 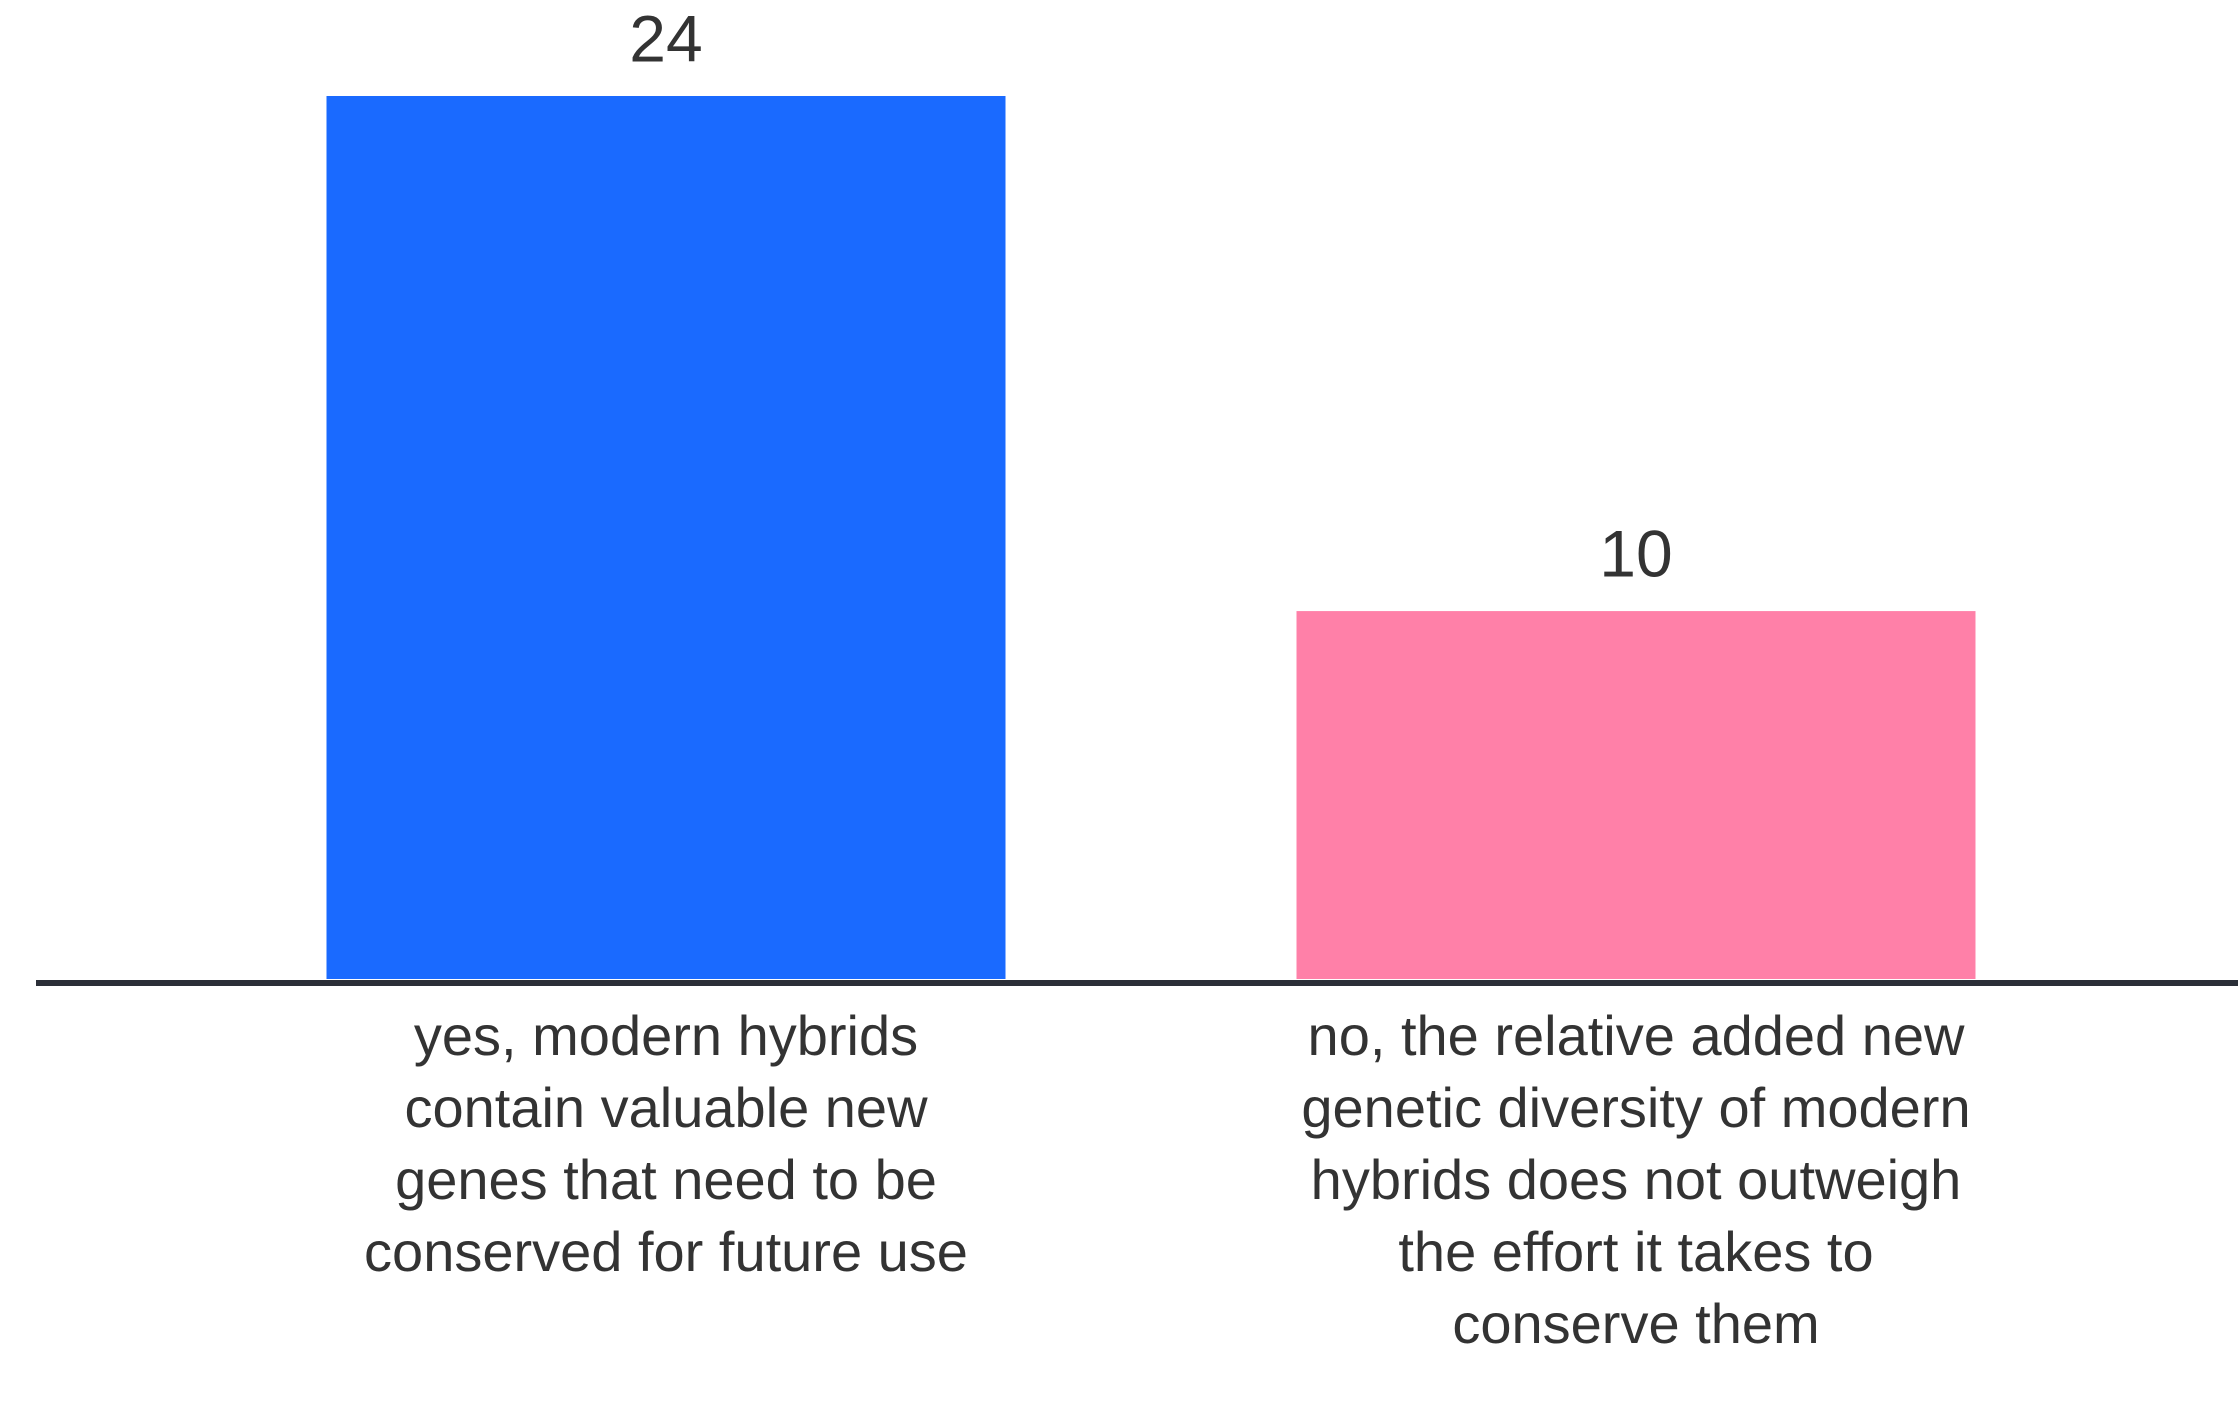 What do you see at coordinates (665, 38) in the screenshot?
I see `value-label: 24` at bounding box center [665, 38].